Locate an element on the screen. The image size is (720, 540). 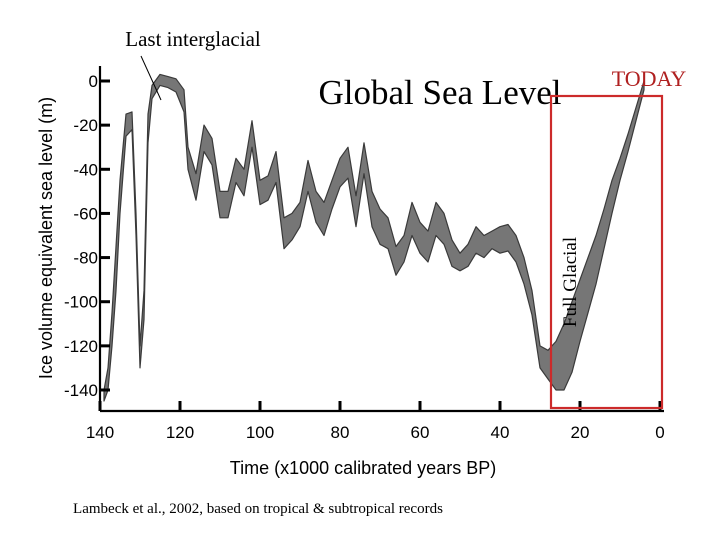
full-glacial-label: Full Glacial is located at coordinates (570, 282).